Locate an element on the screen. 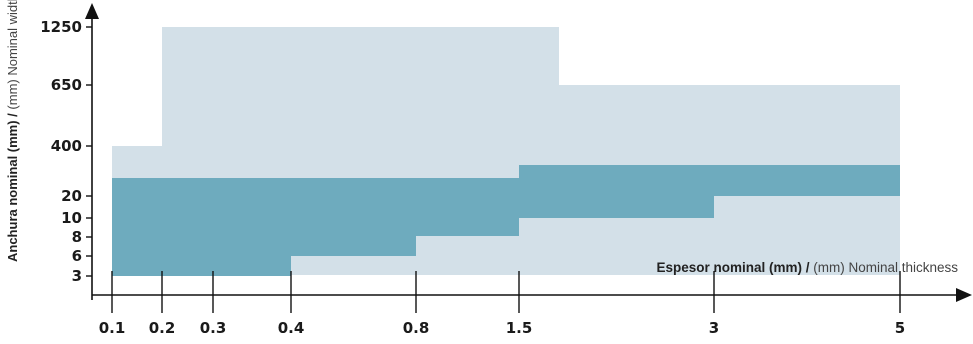 The image size is (973, 344). y-tick-label-10: 10 is located at coordinates (71, 218).